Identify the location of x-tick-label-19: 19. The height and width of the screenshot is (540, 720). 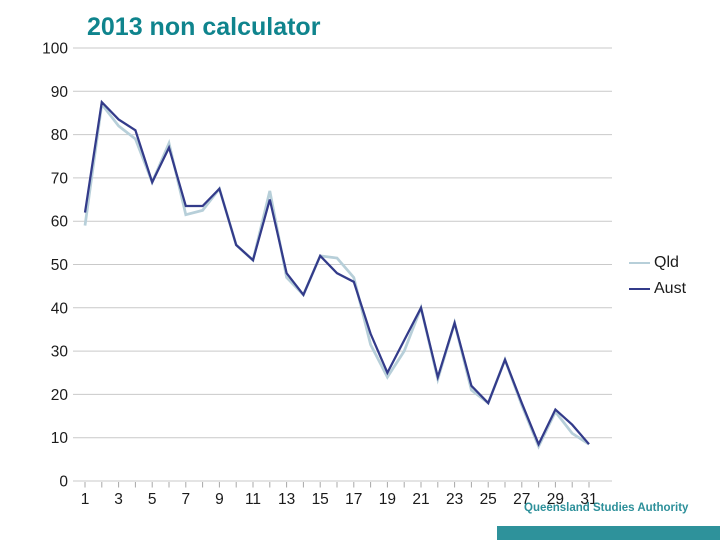
(387, 499).